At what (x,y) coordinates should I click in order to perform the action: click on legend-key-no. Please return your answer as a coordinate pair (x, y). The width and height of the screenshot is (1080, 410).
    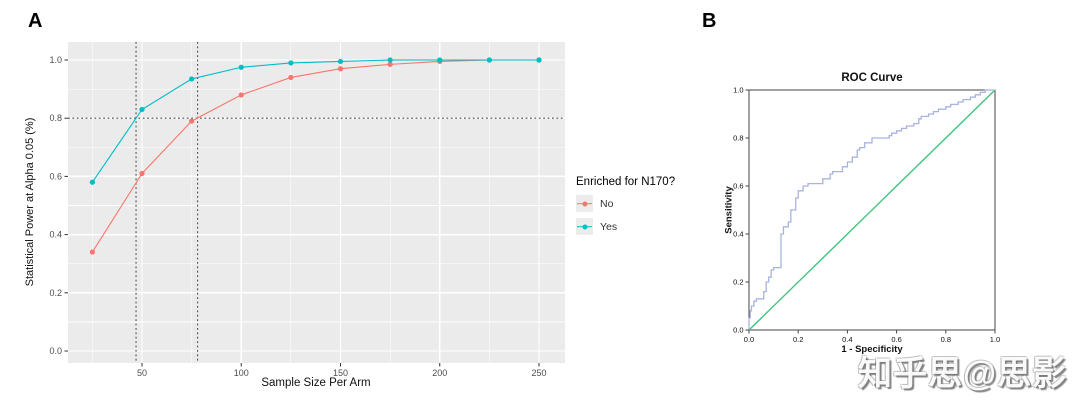
    Looking at the image, I should click on (584, 203).